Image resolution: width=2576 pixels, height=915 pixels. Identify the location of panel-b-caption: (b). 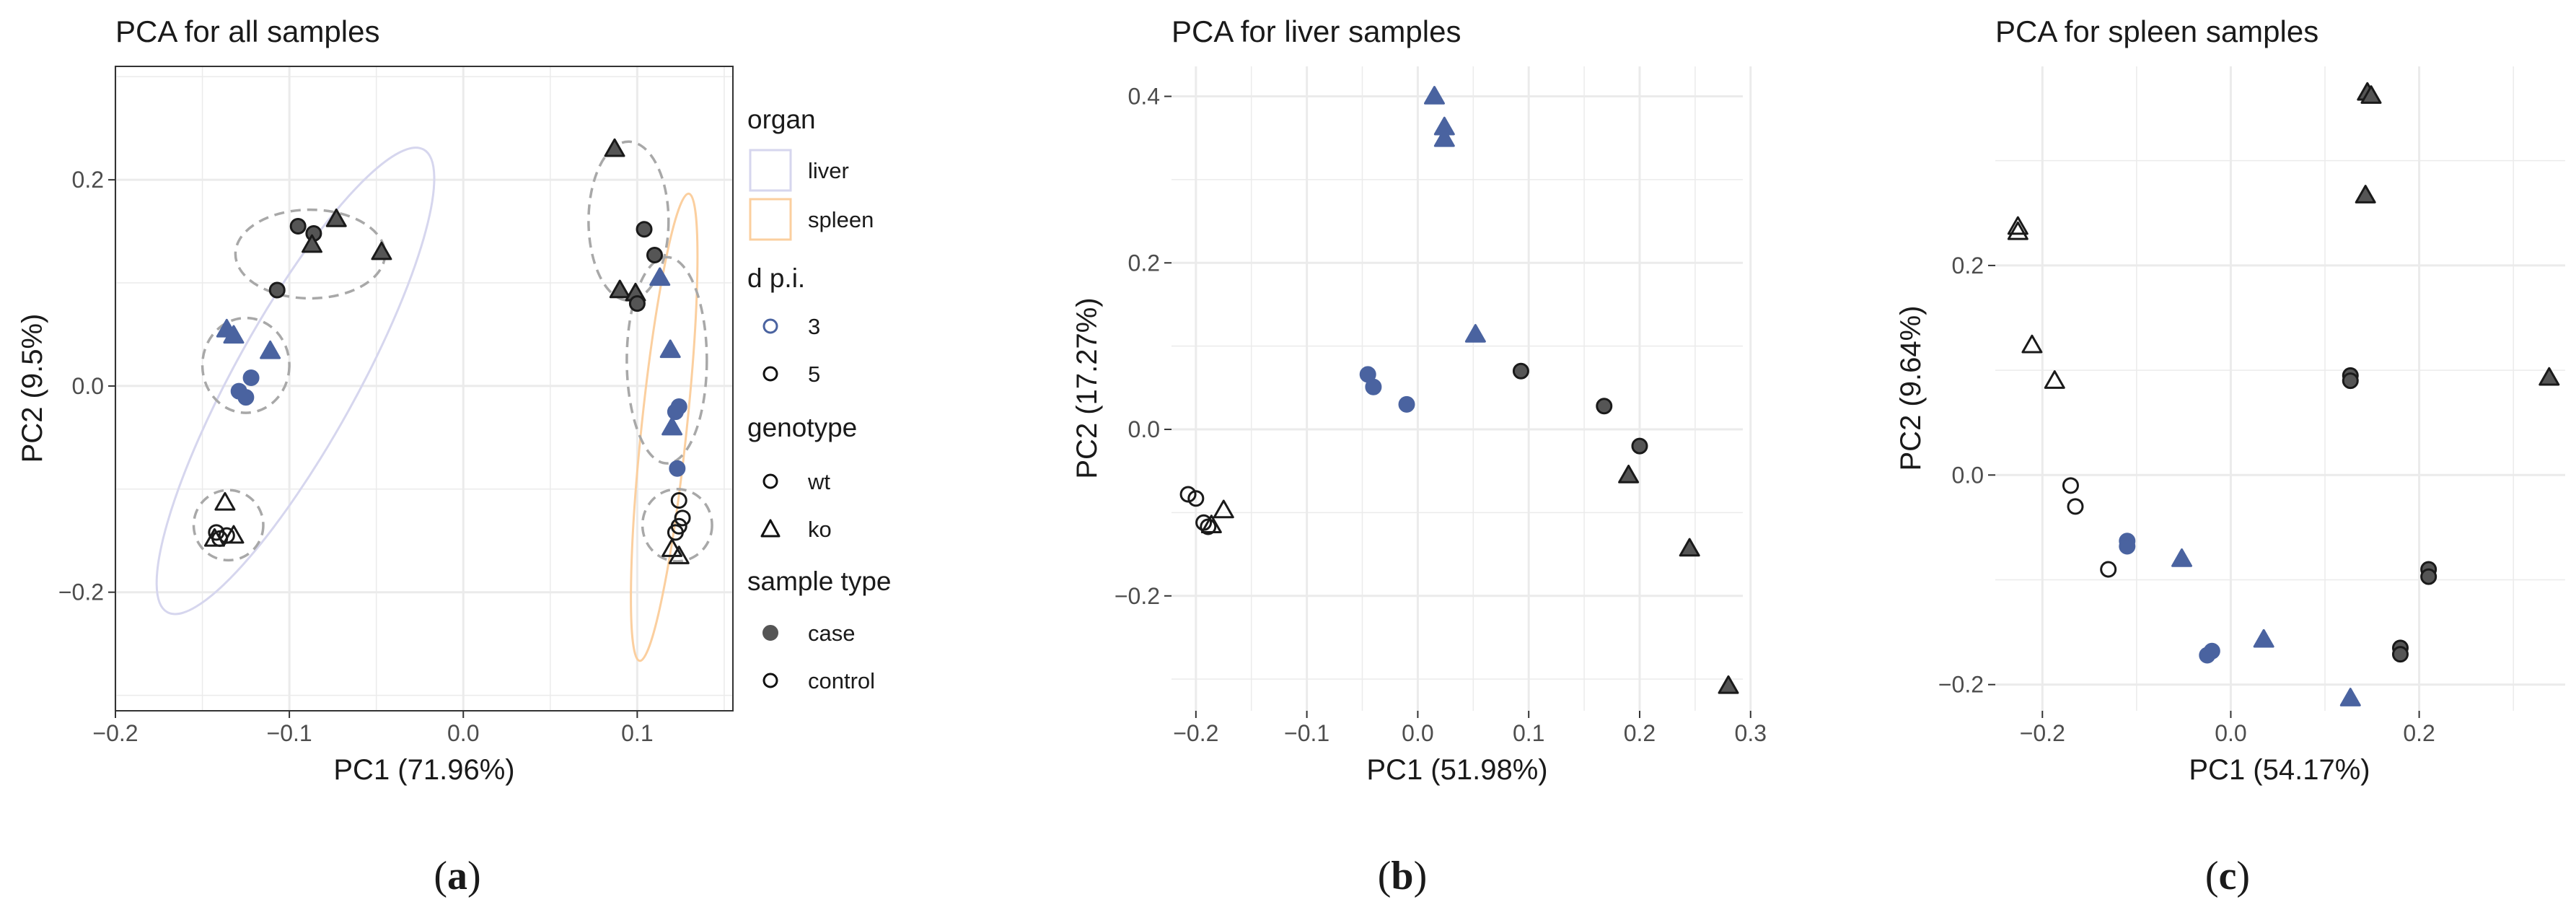
(1402, 876).